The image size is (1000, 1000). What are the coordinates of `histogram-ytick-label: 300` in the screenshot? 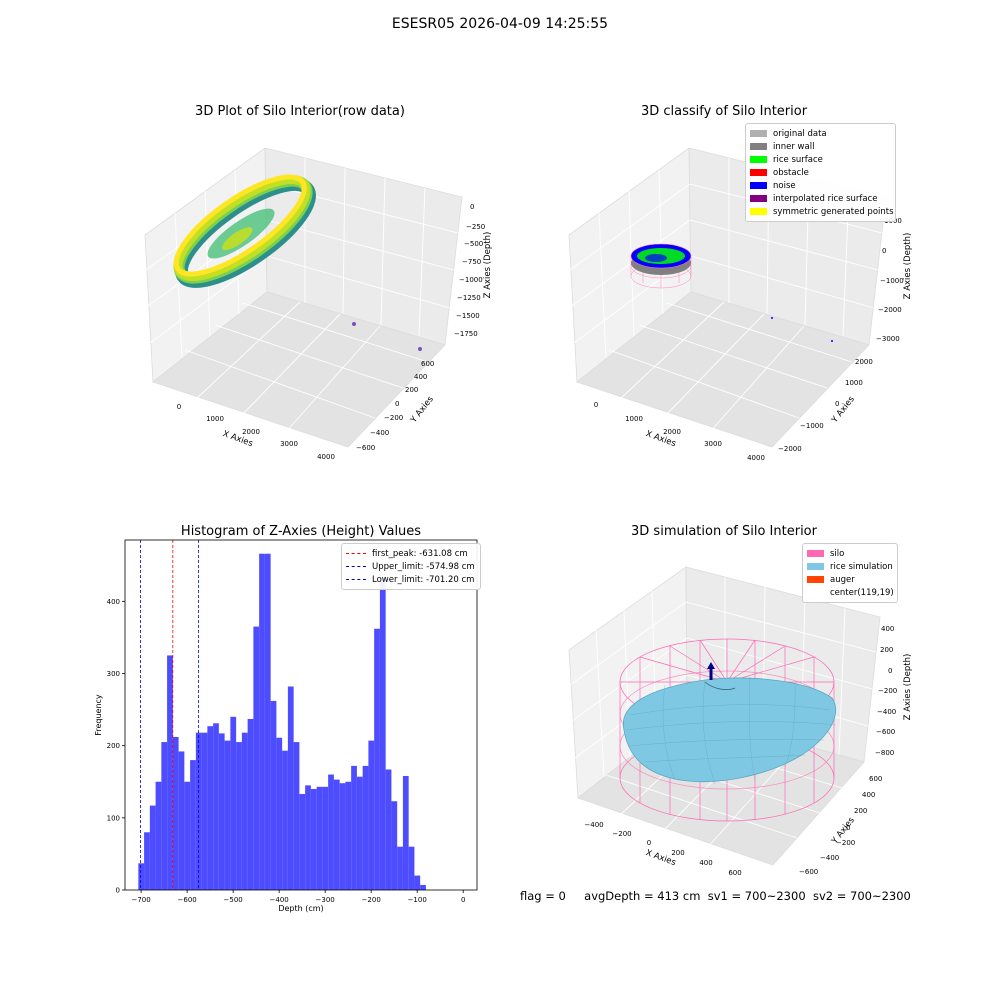 It's located at (113, 674).